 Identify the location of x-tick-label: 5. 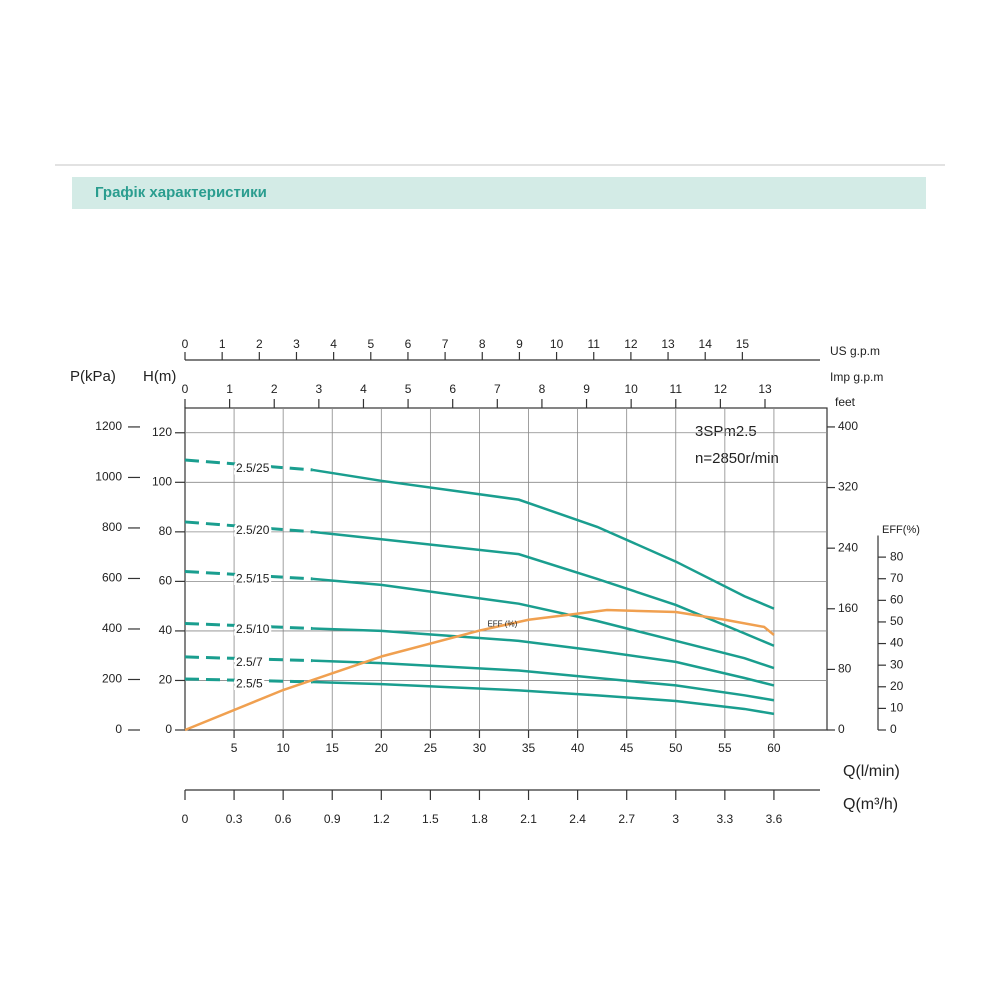
(234, 748).